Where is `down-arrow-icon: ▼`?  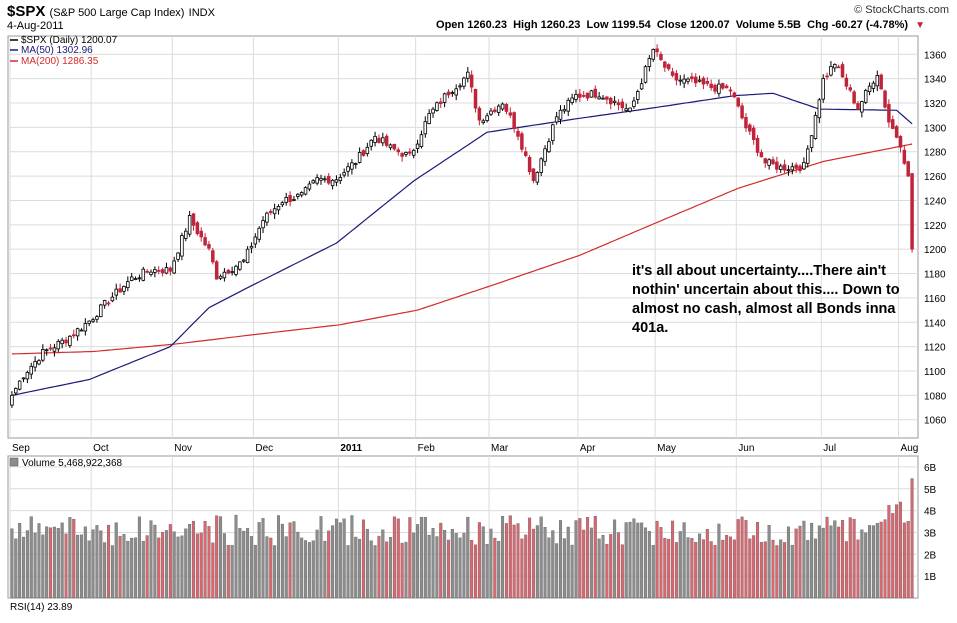
down-arrow-icon: ▼ is located at coordinates (920, 25).